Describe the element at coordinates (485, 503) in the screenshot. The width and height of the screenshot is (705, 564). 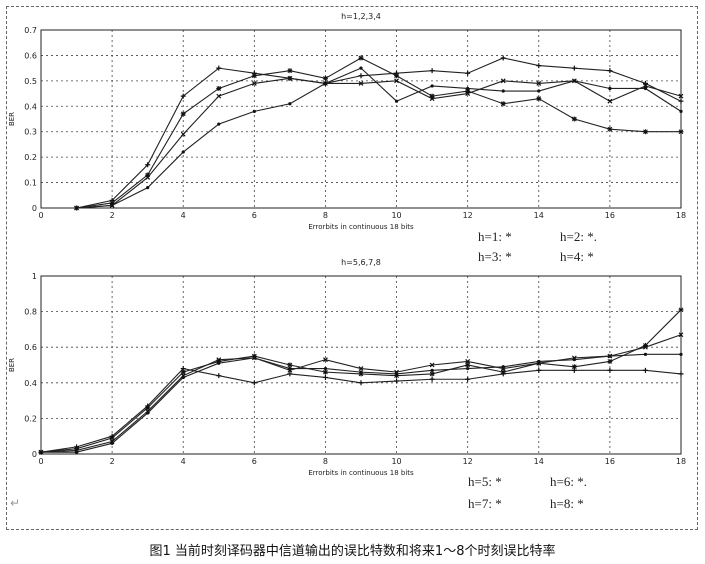
I see `legend-entry-3: h=7: *` at that location.